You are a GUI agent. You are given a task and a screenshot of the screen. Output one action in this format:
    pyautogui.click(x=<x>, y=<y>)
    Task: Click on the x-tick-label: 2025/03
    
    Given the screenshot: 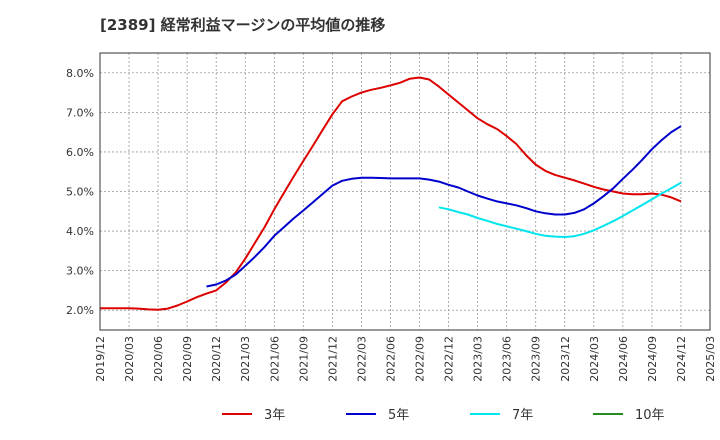 What is the action you would take?
    pyautogui.click(x=710, y=359)
    